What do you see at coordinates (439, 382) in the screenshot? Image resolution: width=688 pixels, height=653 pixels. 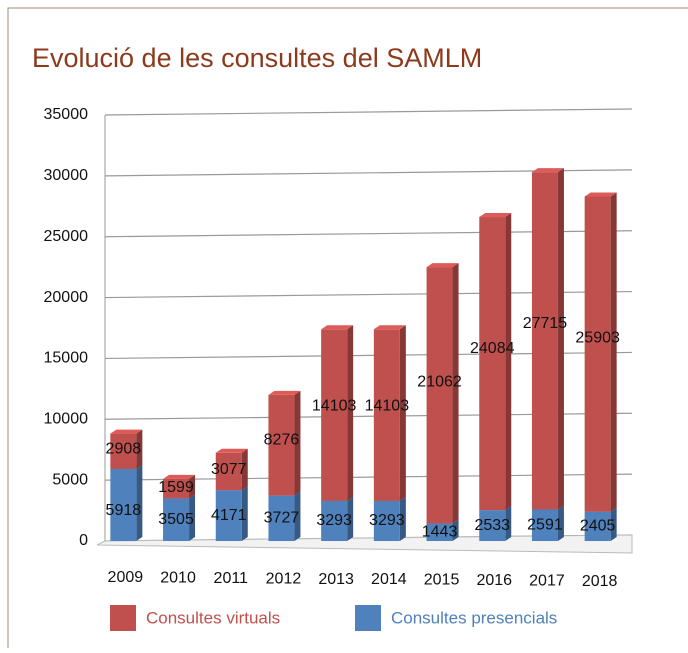 I see `data-label: 21062` at bounding box center [439, 382].